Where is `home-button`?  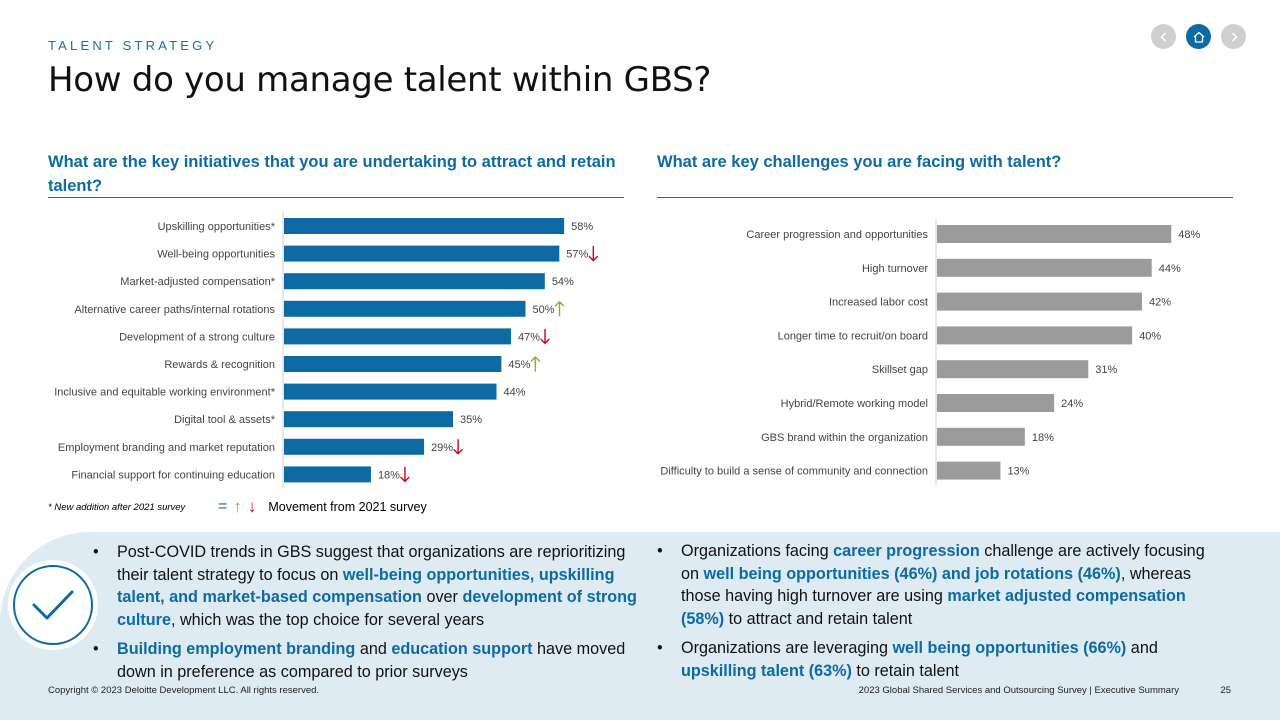
home-button is located at coordinates (1198, 36).